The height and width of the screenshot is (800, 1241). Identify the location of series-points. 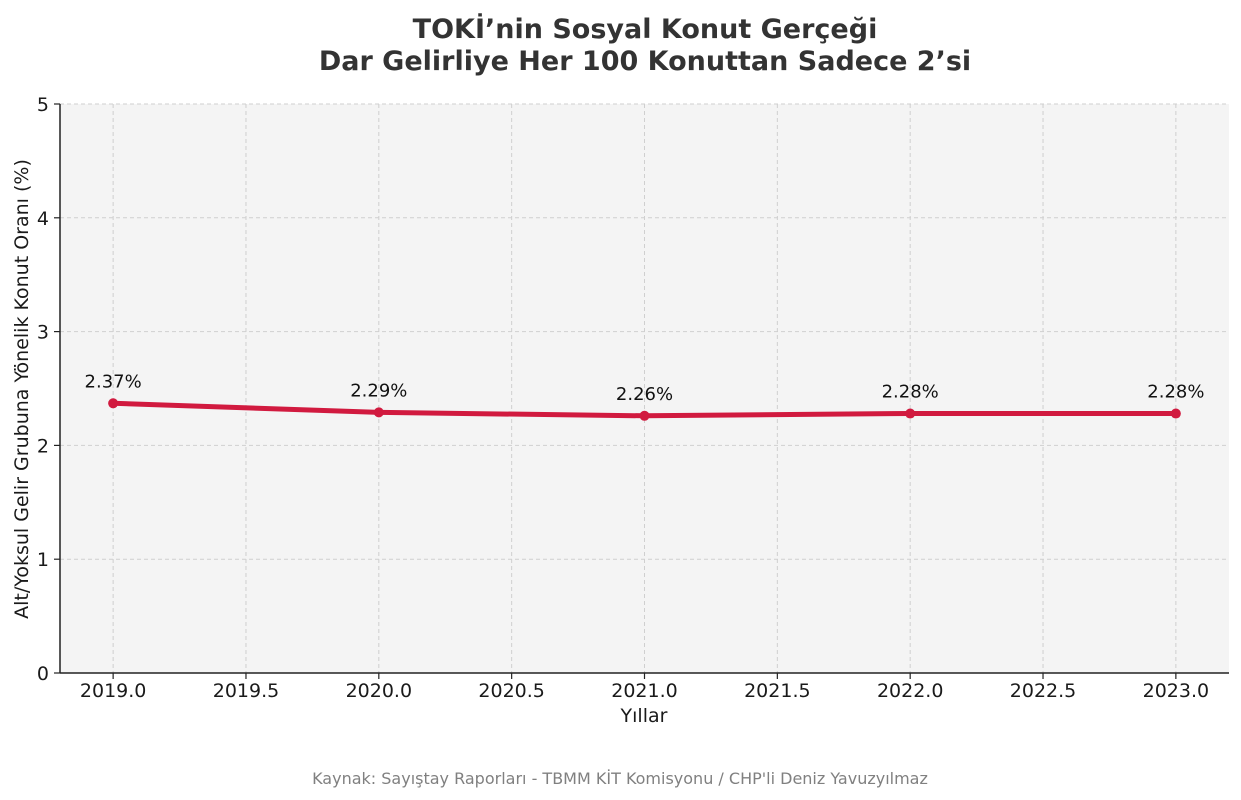
(644, 409).